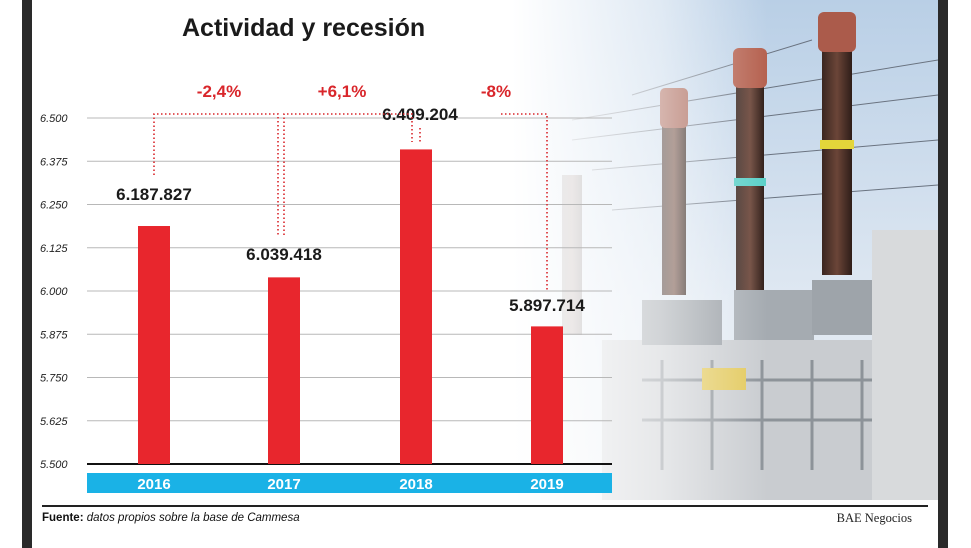 Image resolution: width=971 pixels, height=548 pixels. Describe the element at coordinates (54, 162) in the screenshot. I see `y-tick-label: 6.375` at that location.